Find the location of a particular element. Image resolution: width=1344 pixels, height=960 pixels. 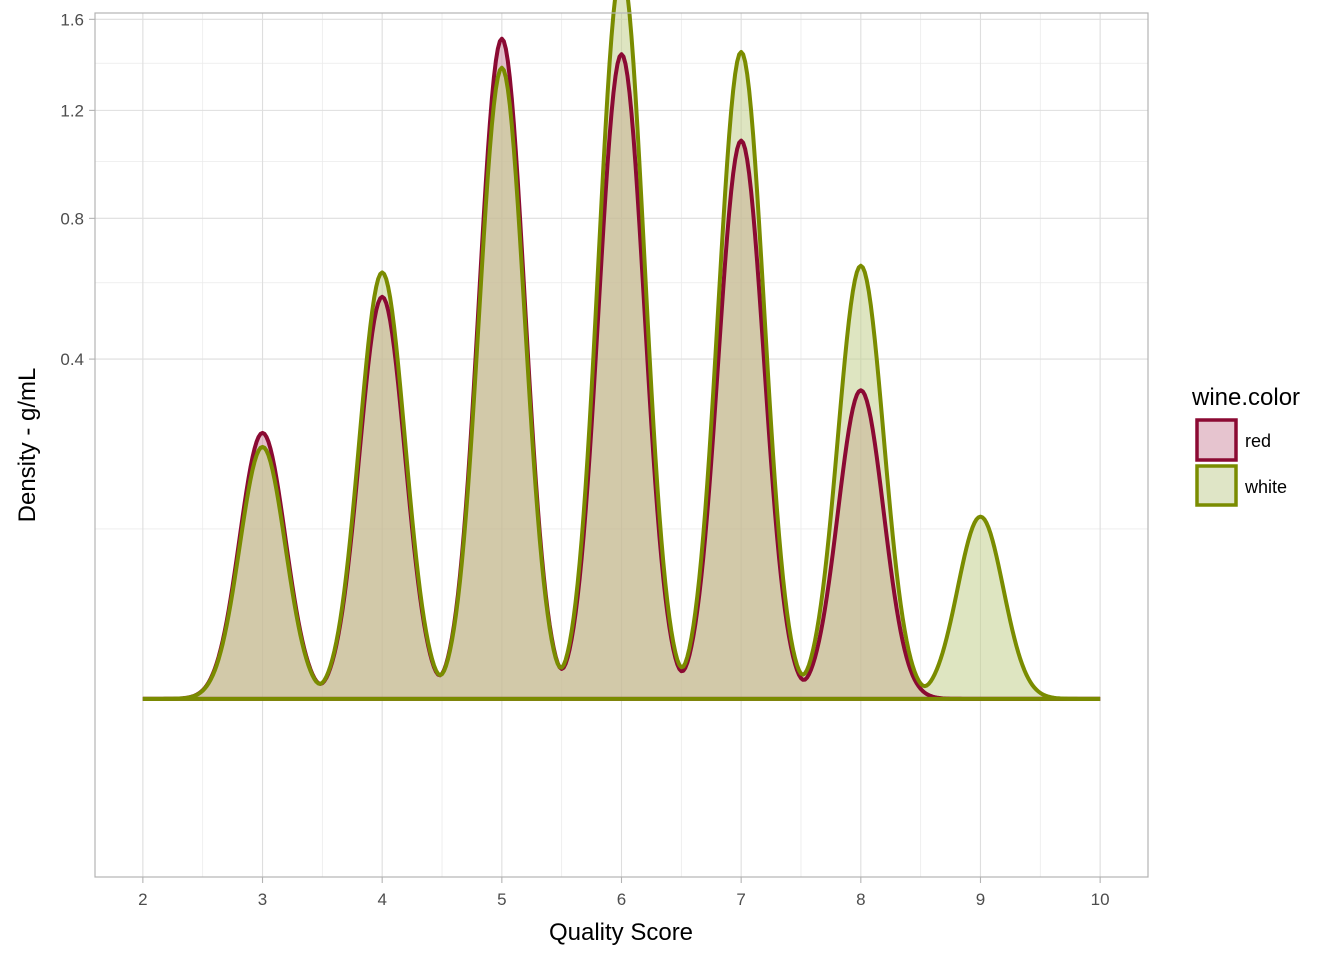

legend-title: wine.color is located at coordinates (1245, 397).